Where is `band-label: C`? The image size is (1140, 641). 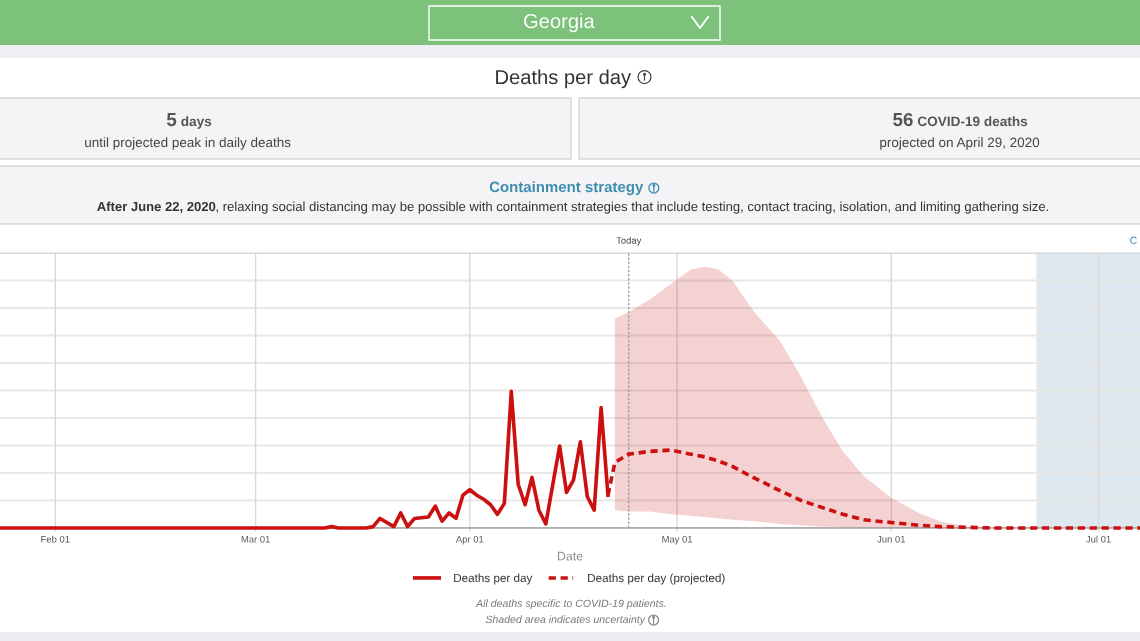 band-label: C is located at coordinates (1133, 240).